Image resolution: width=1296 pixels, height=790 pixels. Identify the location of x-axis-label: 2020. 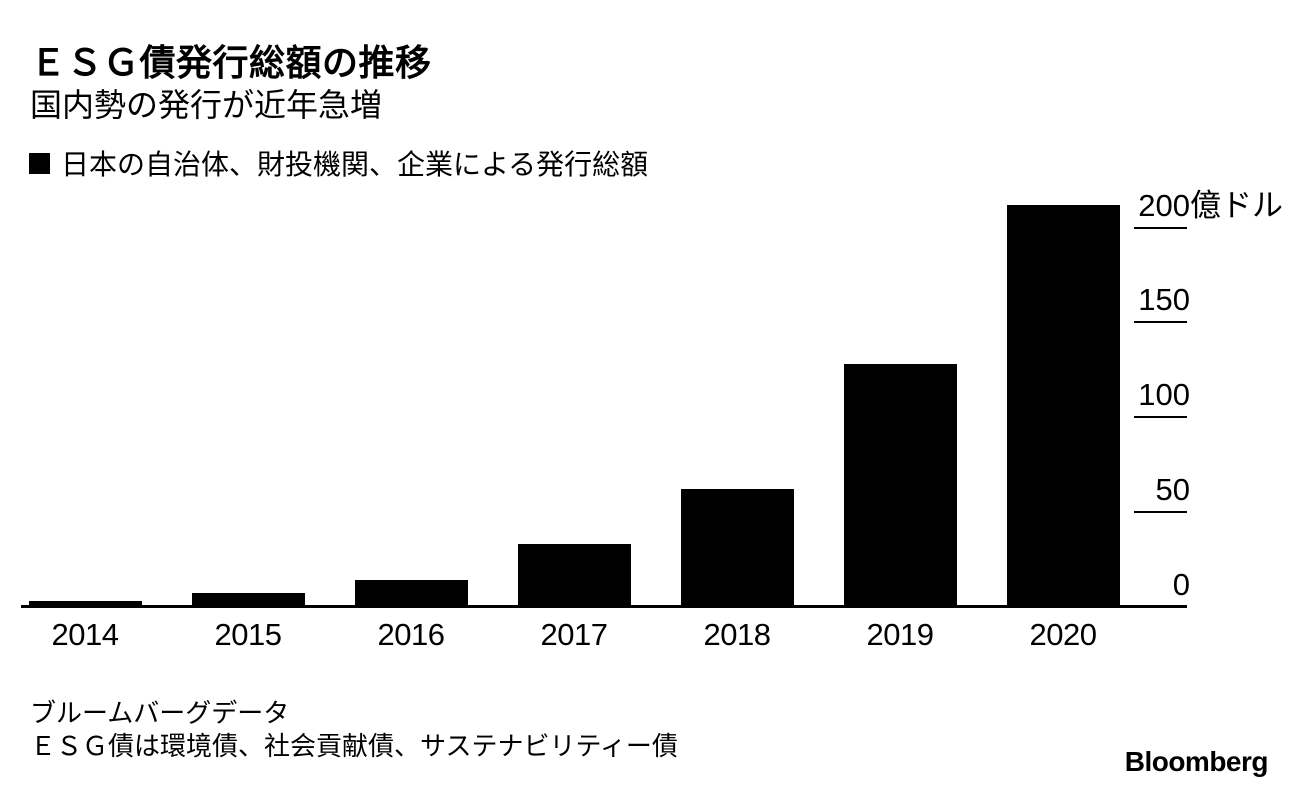
(1063, 634).